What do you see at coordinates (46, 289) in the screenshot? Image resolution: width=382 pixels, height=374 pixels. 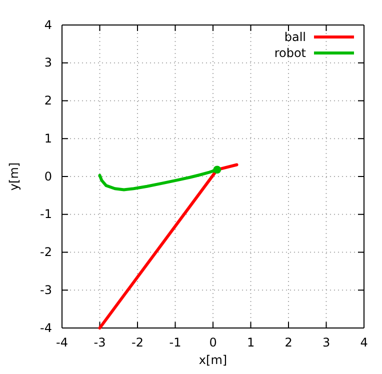 I see `y-tick-label: -3` at bounding box center [46, 289].